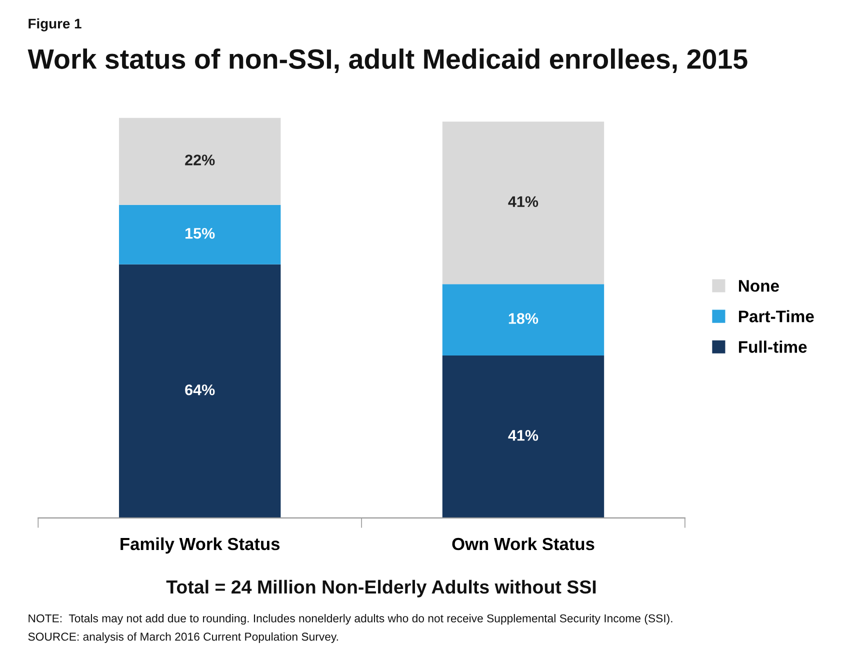  I want to click on legend-label: Full-time, so click(772, 346).